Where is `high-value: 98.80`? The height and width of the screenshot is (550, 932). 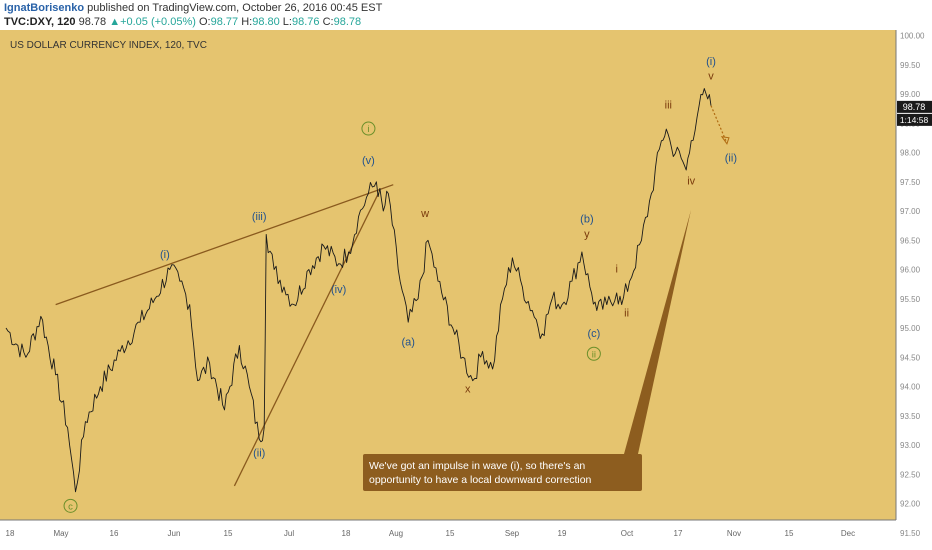
high-value: 98.80 is located at coordinates (266, 22).